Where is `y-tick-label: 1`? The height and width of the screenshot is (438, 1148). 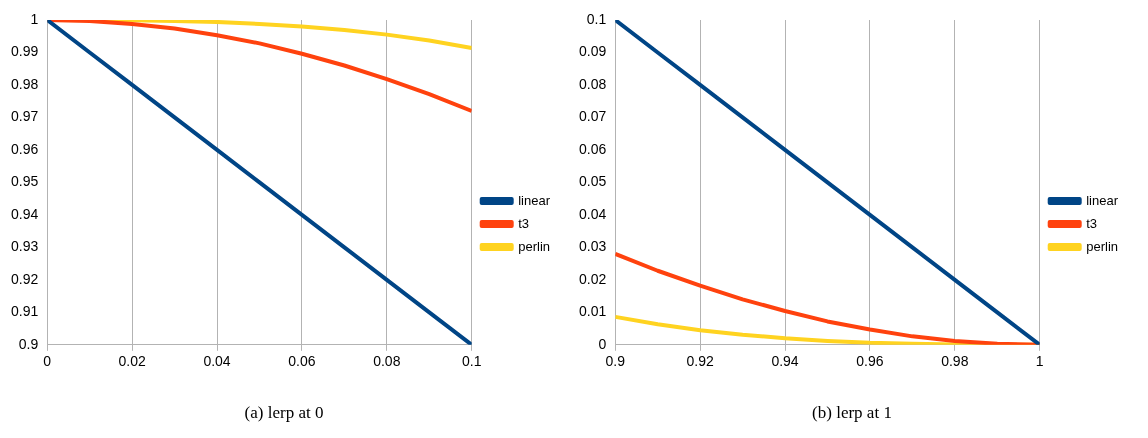
y-tick-label: 1 is located at coordinates (34, 18).